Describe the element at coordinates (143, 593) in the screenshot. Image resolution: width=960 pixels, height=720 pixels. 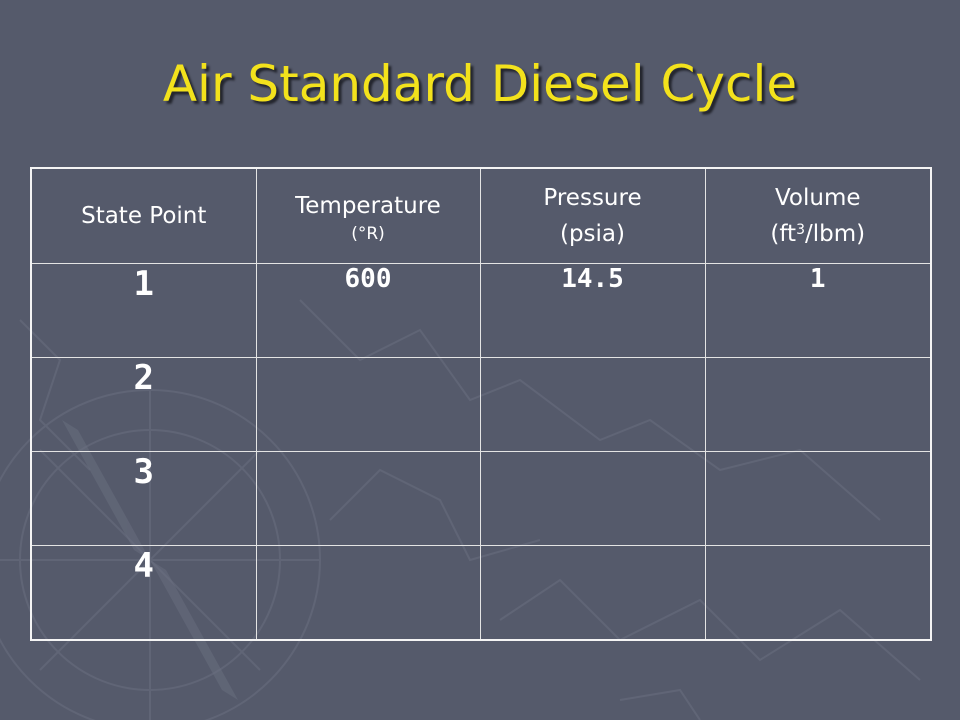
I see `cell-state: 4` at that location.